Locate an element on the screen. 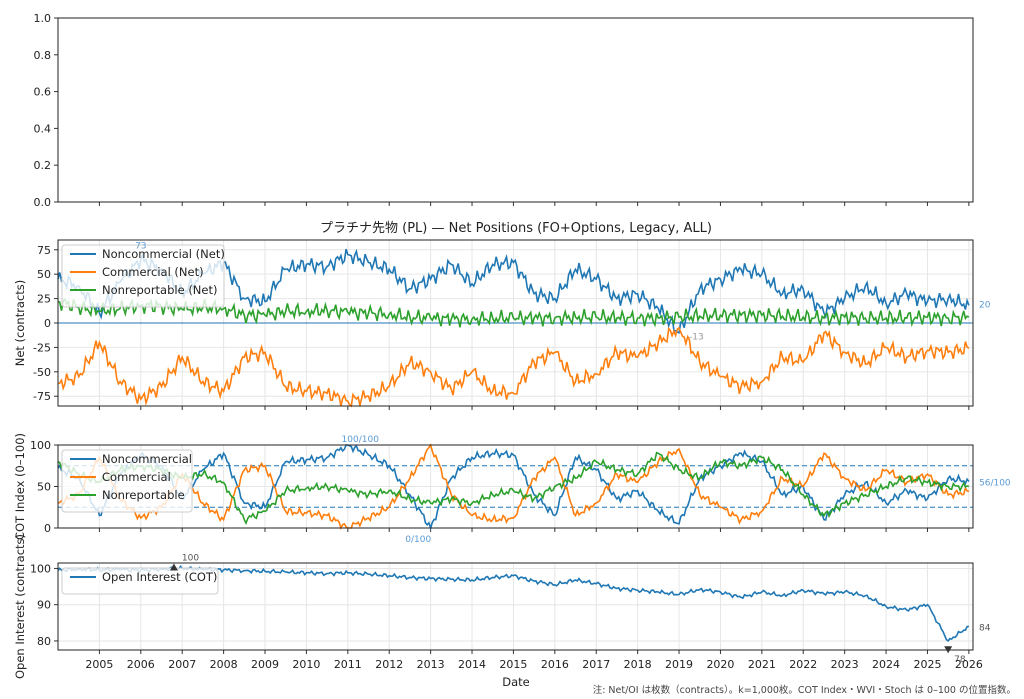 The height and width of the screenshot is (699, 1024). series-line-nonreportable-net- is located at coordinates (513, 312).